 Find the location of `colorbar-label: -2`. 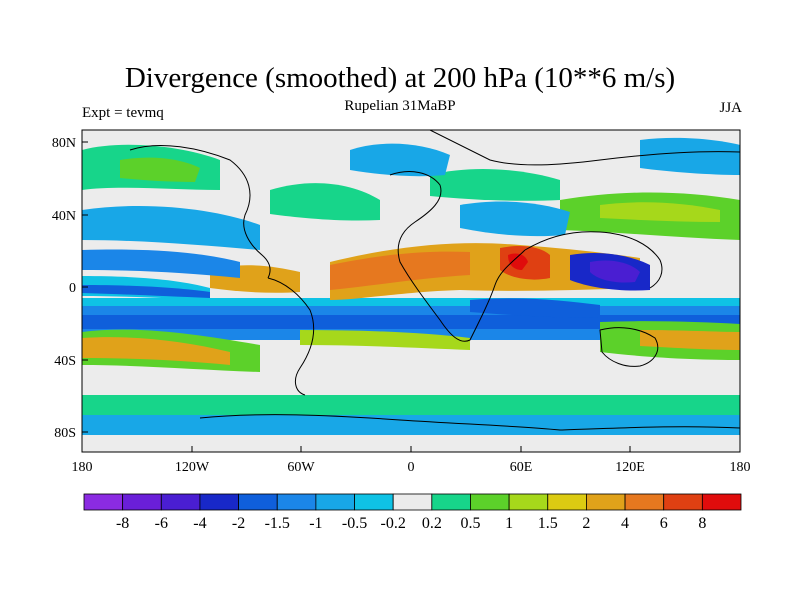

colorbar-label: -2 is located at coordinates (238, 523).